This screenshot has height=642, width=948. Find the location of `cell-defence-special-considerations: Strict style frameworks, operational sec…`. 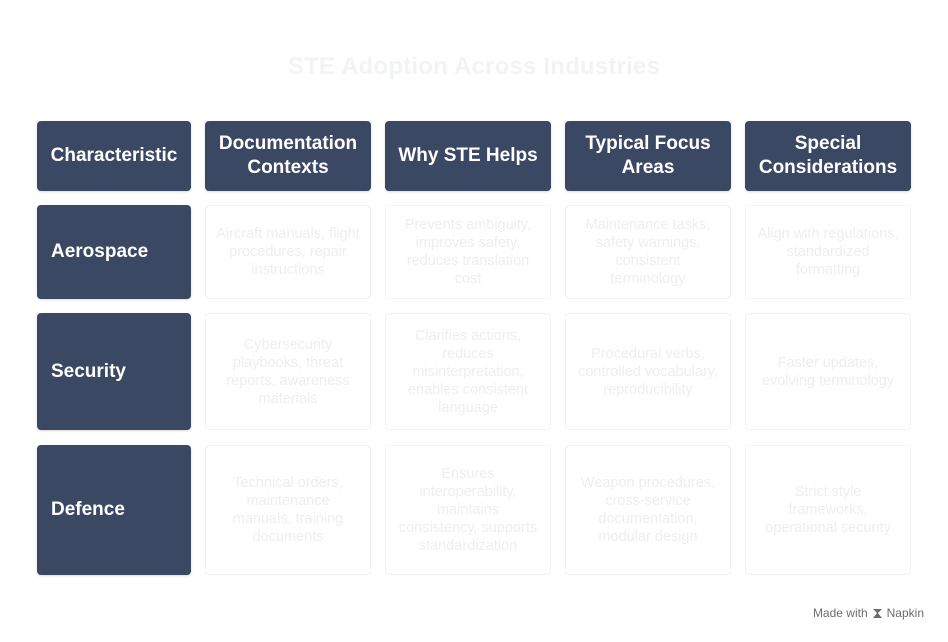

cell-defence-special-considerations: Strict style frameworks, operational sec… is located at coordinates (828, 510).